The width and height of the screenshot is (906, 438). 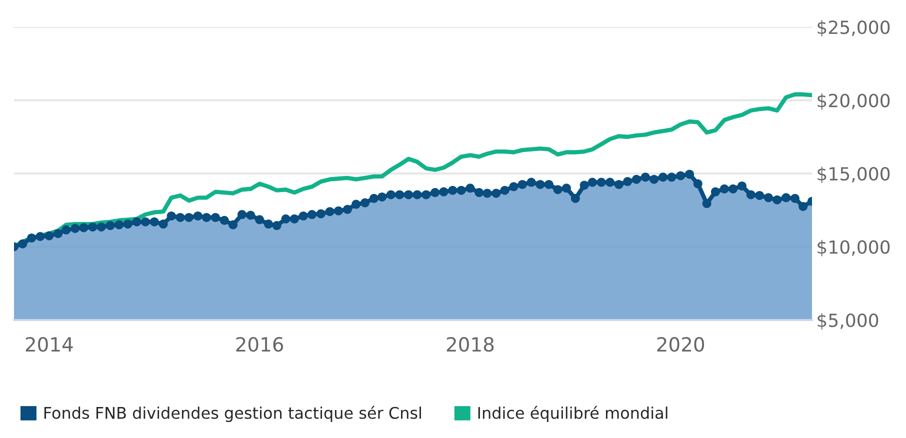 What do you see at coordinates (680, 344) in the screenshot?
I see `x-tick-label: 2020` at bounding box center [680, 344].